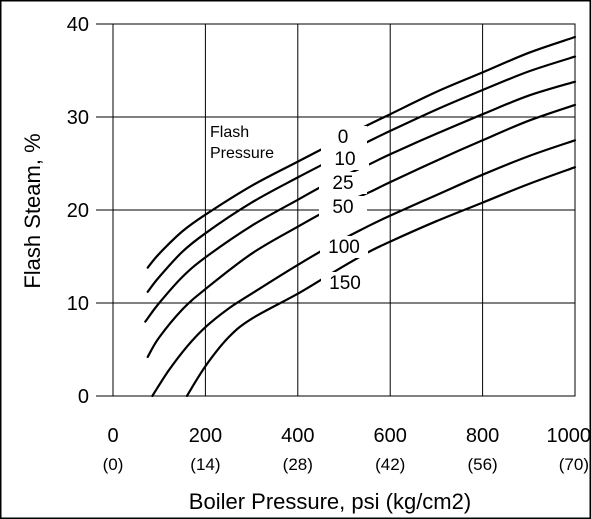 The image size is (591, 519). What do you see at coordinates (249, 142) in the screenshot?
I see `annotation-bg` at bounding box center [249, 142].